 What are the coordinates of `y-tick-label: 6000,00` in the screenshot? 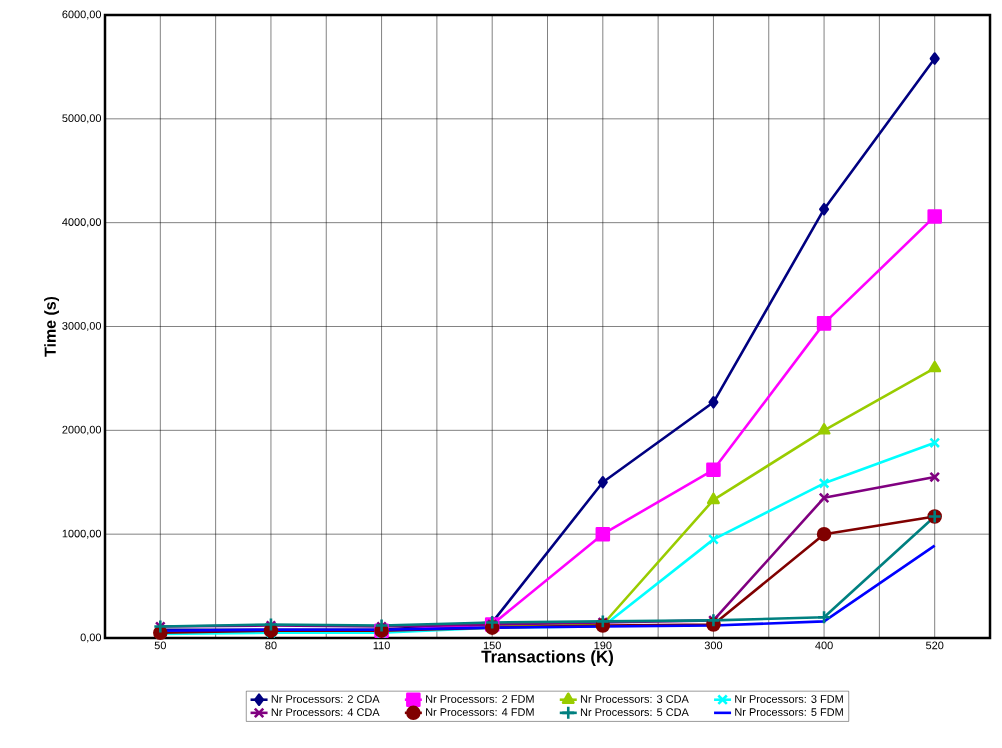 It's located at (82, 15).